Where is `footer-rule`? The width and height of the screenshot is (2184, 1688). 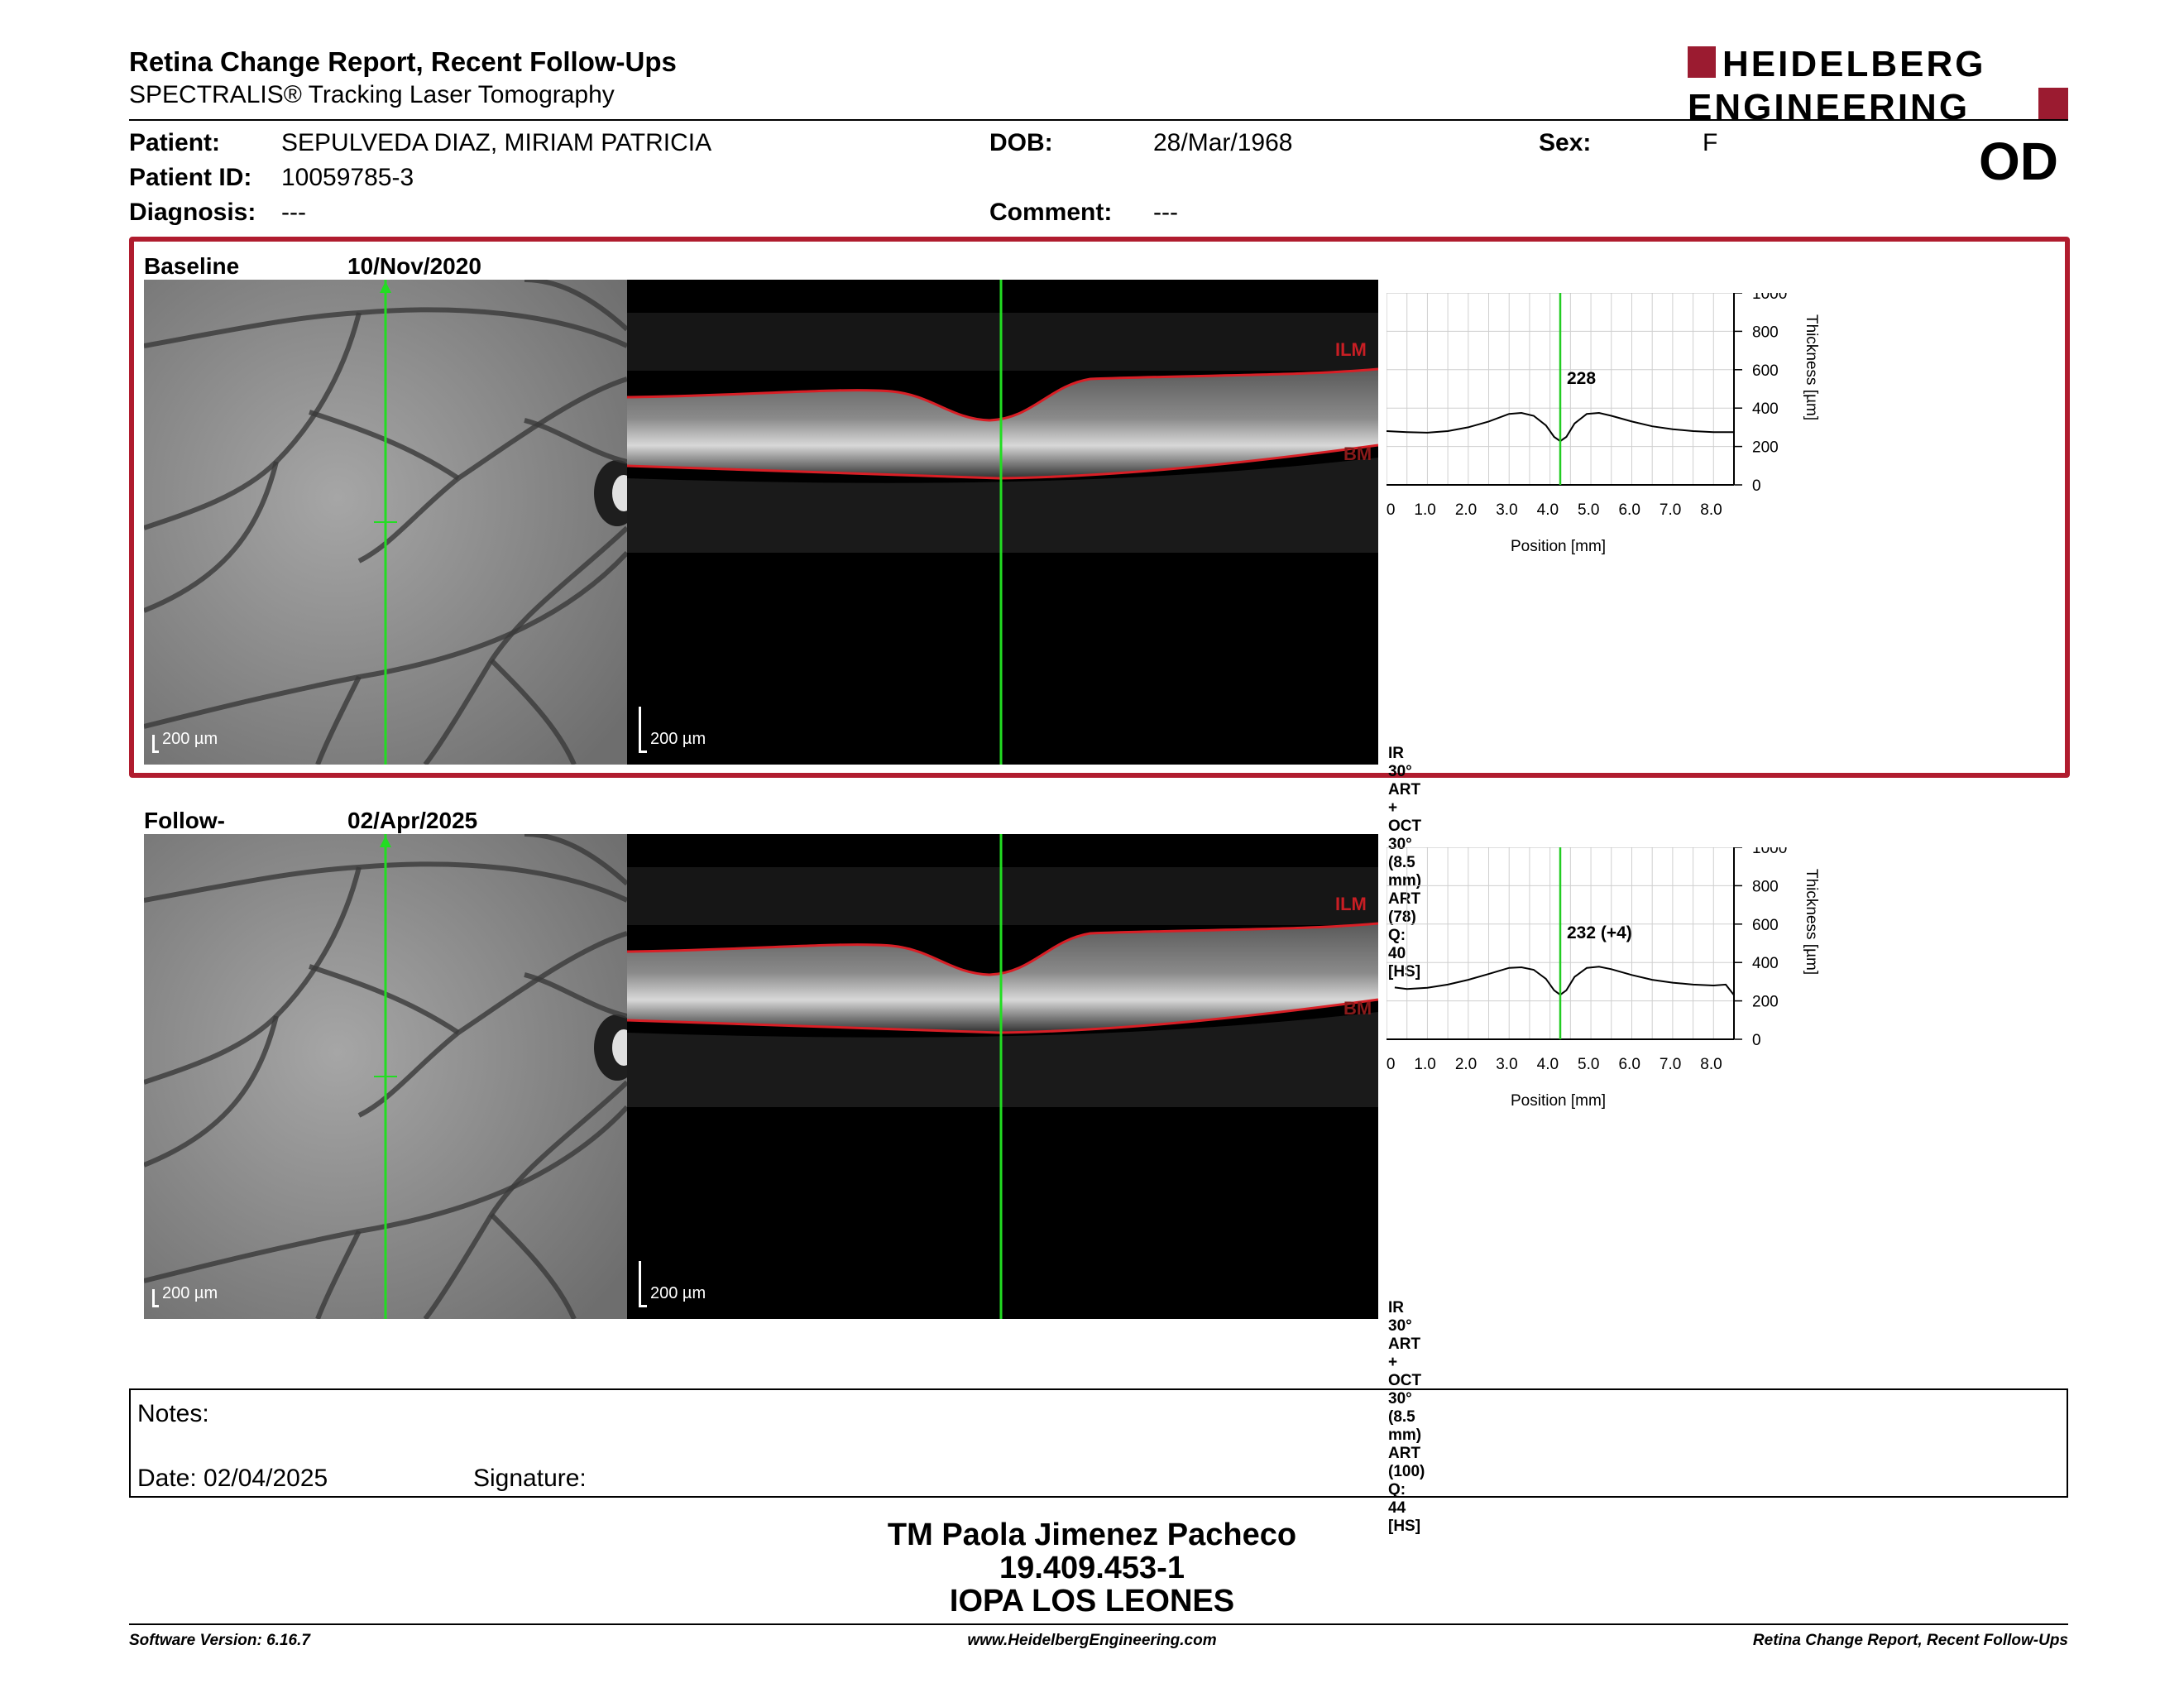
footer-rule is located at coordinates (1098, 1624).